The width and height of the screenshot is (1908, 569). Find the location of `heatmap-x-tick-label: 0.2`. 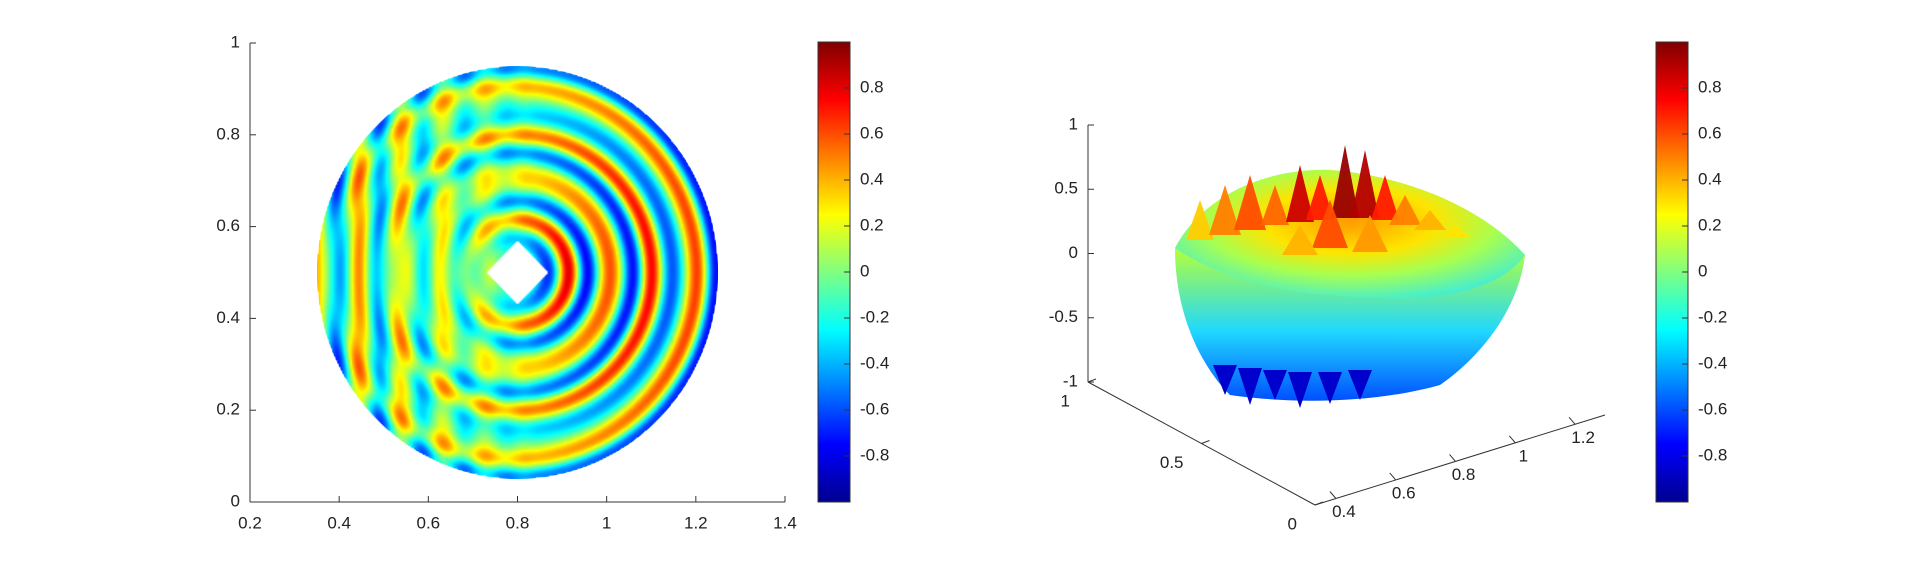

heatmap-x-tick-label: 0.2 is located at coordinates (250, 522).